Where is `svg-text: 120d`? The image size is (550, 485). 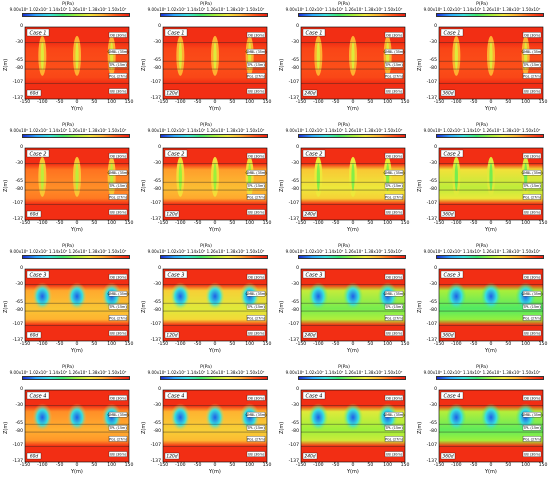
svg-text: 120d is located at coordinates (171, 93).